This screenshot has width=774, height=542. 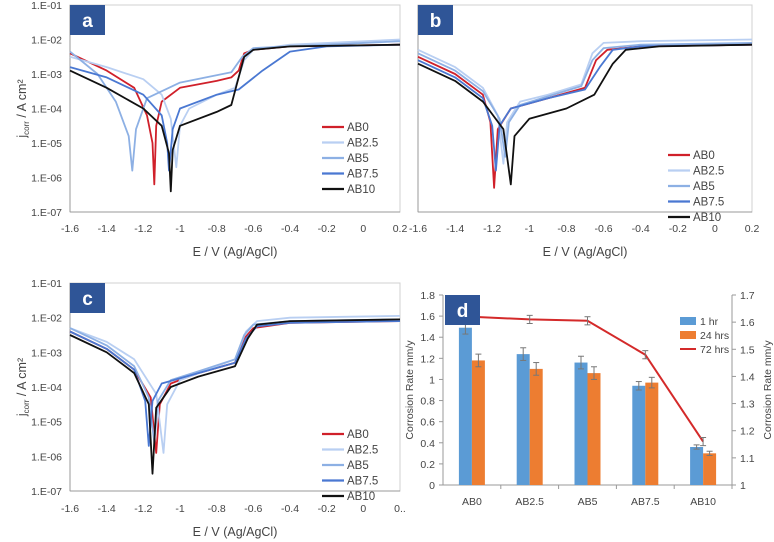 What do you see at coordinates (427, 402) in the screenshot?
I see `y-tick-label: 0.8` at bounding box center [427, 402].